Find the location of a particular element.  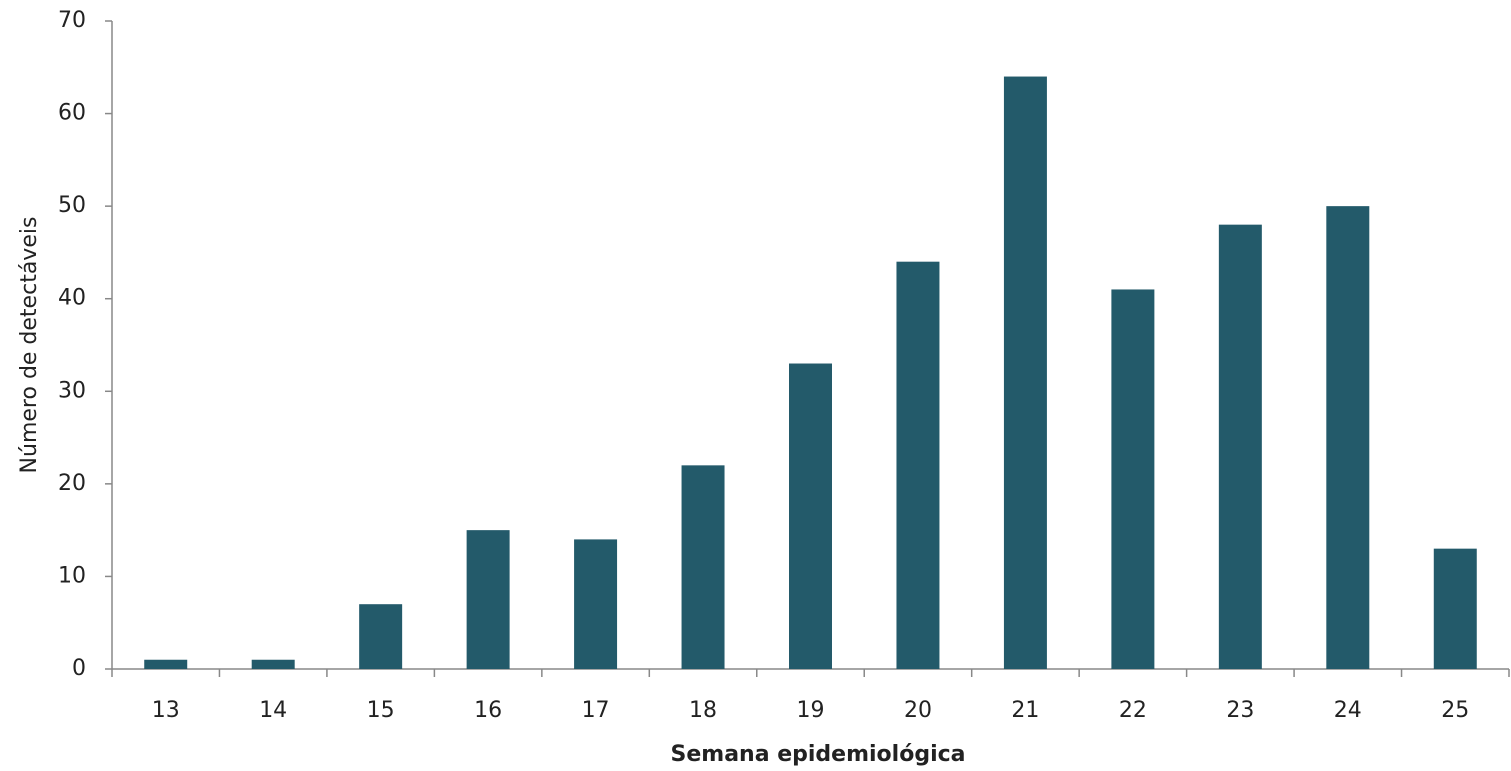

x-tick-label: 23 is located at coordinates (1240, 710).